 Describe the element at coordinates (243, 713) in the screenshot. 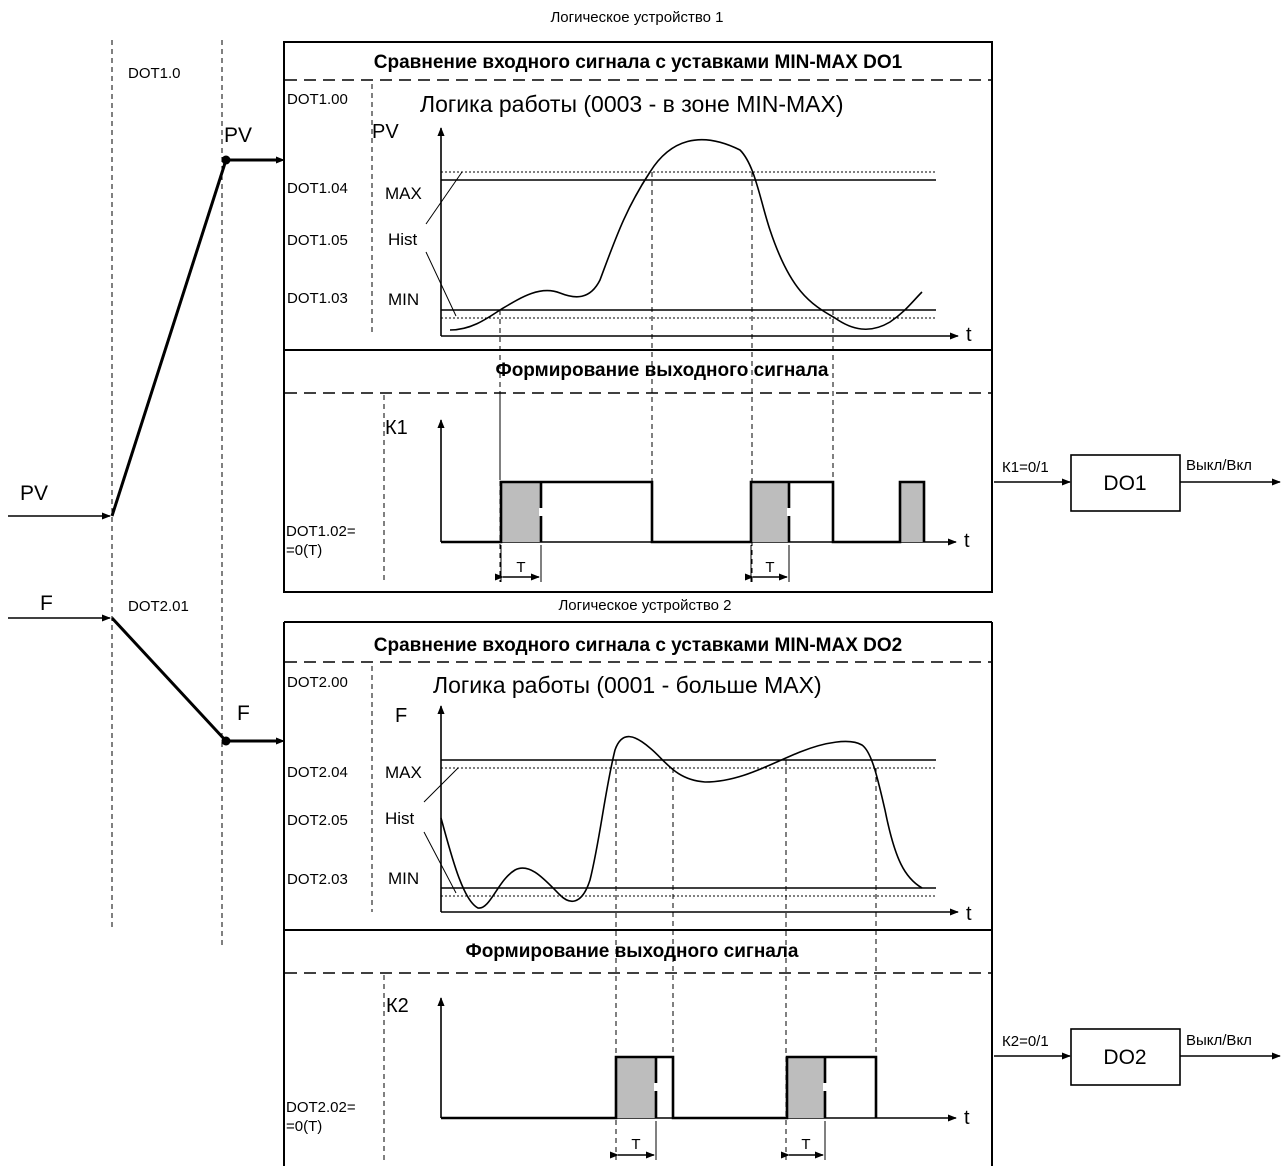

I see `f-out-label: F` at that location.